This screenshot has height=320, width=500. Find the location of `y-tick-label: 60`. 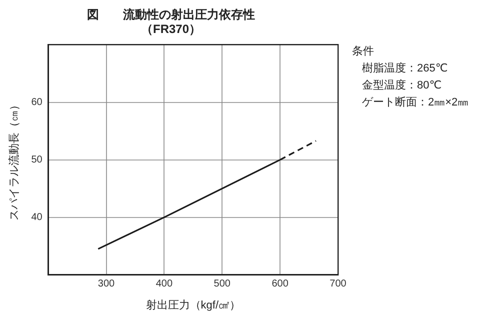

y-tick-label: 60 is located at coordinates (37, 102).